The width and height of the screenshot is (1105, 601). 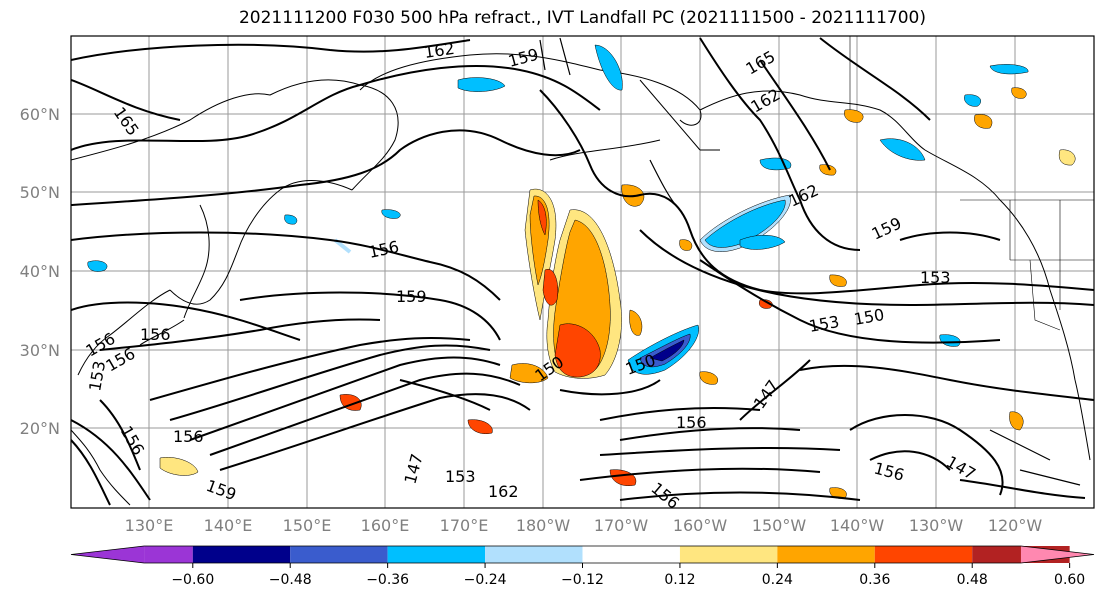 I want to click on colorbar-tick-label: 0.48, so click(x=972, y=580).